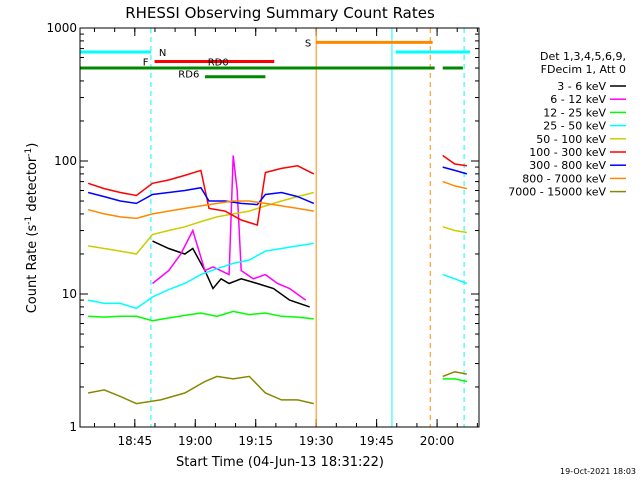 The width and height of the screenshot is (640, 480). I want to click on legend-header-line: FDecim 1, Att 0, so click(583, 69).